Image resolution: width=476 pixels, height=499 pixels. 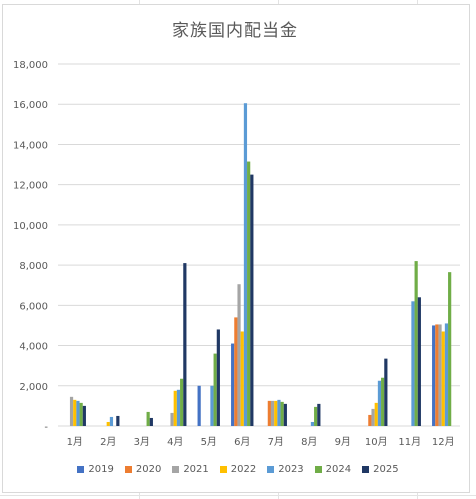 I want to click on chart-legend: 2019 2020 2021 2022 2023 2024 2025, so click(x=238, y=469).